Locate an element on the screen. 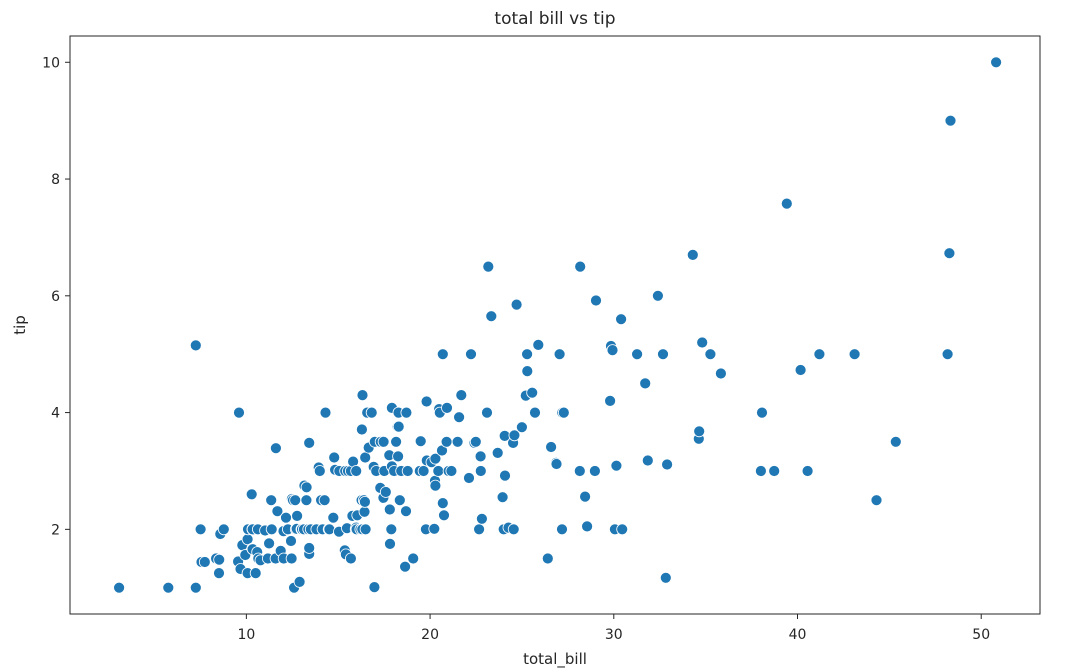 This screenshot has height=672, width=1069. y-axis-label: tip is located at coordinates (20, 325).